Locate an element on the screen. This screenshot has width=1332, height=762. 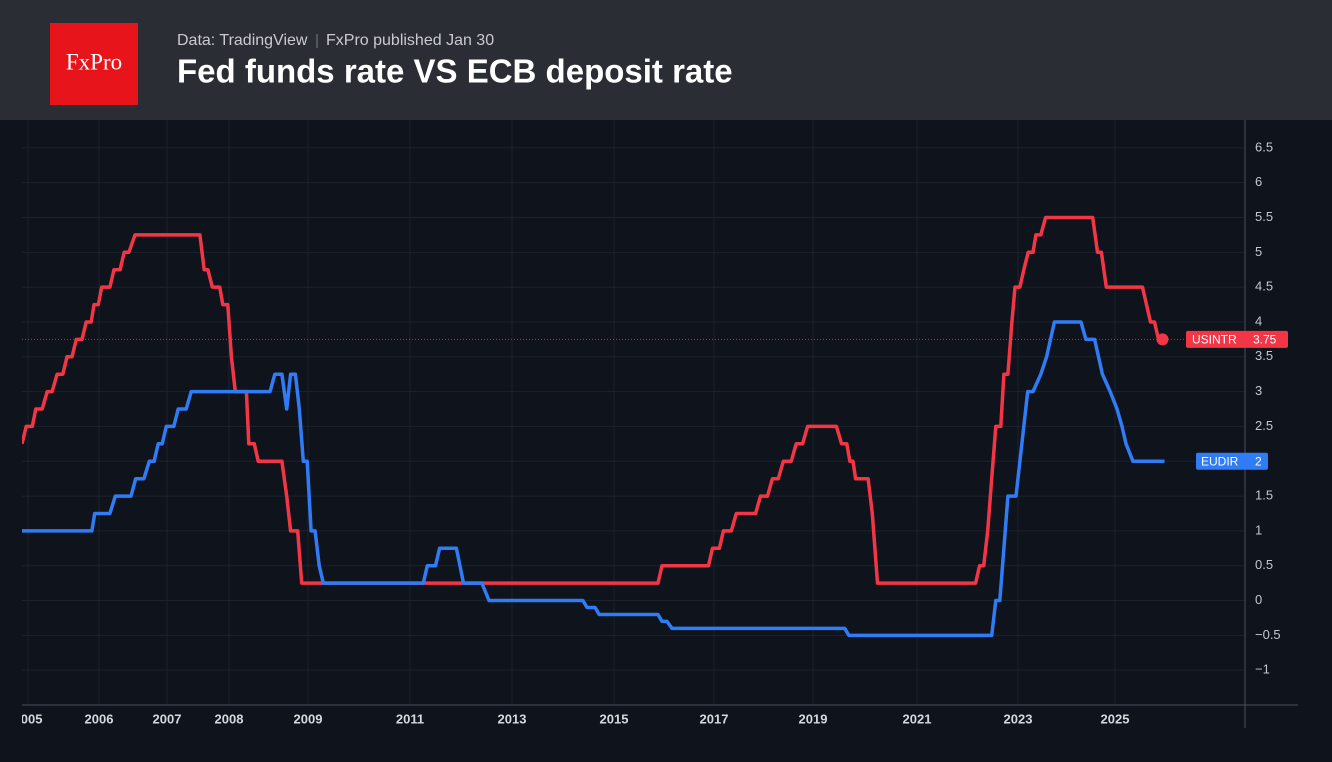
x-tick-label: 2025 is located at coordinates (1115, 718).